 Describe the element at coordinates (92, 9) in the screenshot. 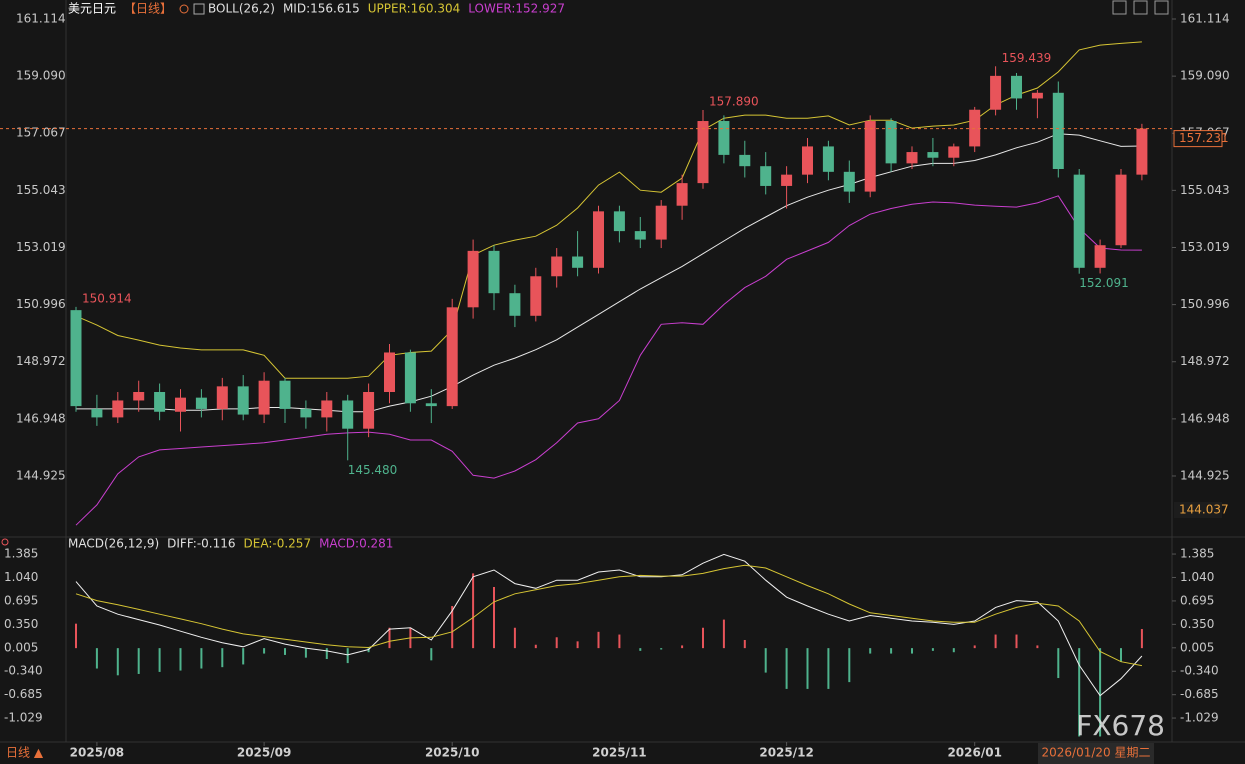

I see `legend-entry: 美元日元` at that location.